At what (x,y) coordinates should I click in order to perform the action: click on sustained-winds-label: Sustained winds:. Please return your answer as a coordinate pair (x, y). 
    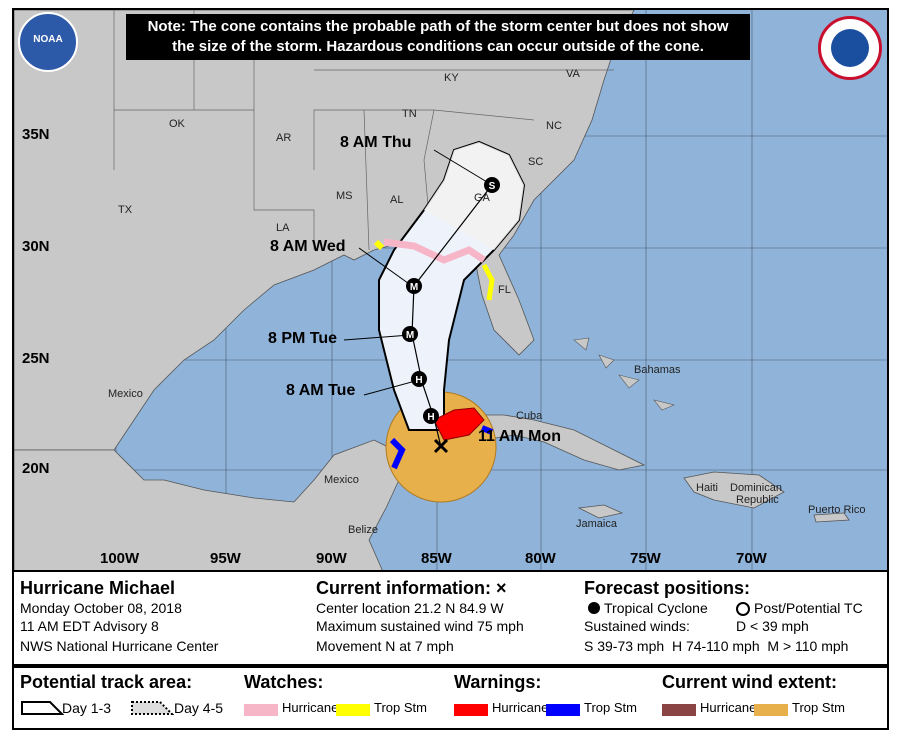
    Looking at the image, I should click on (637, 626).